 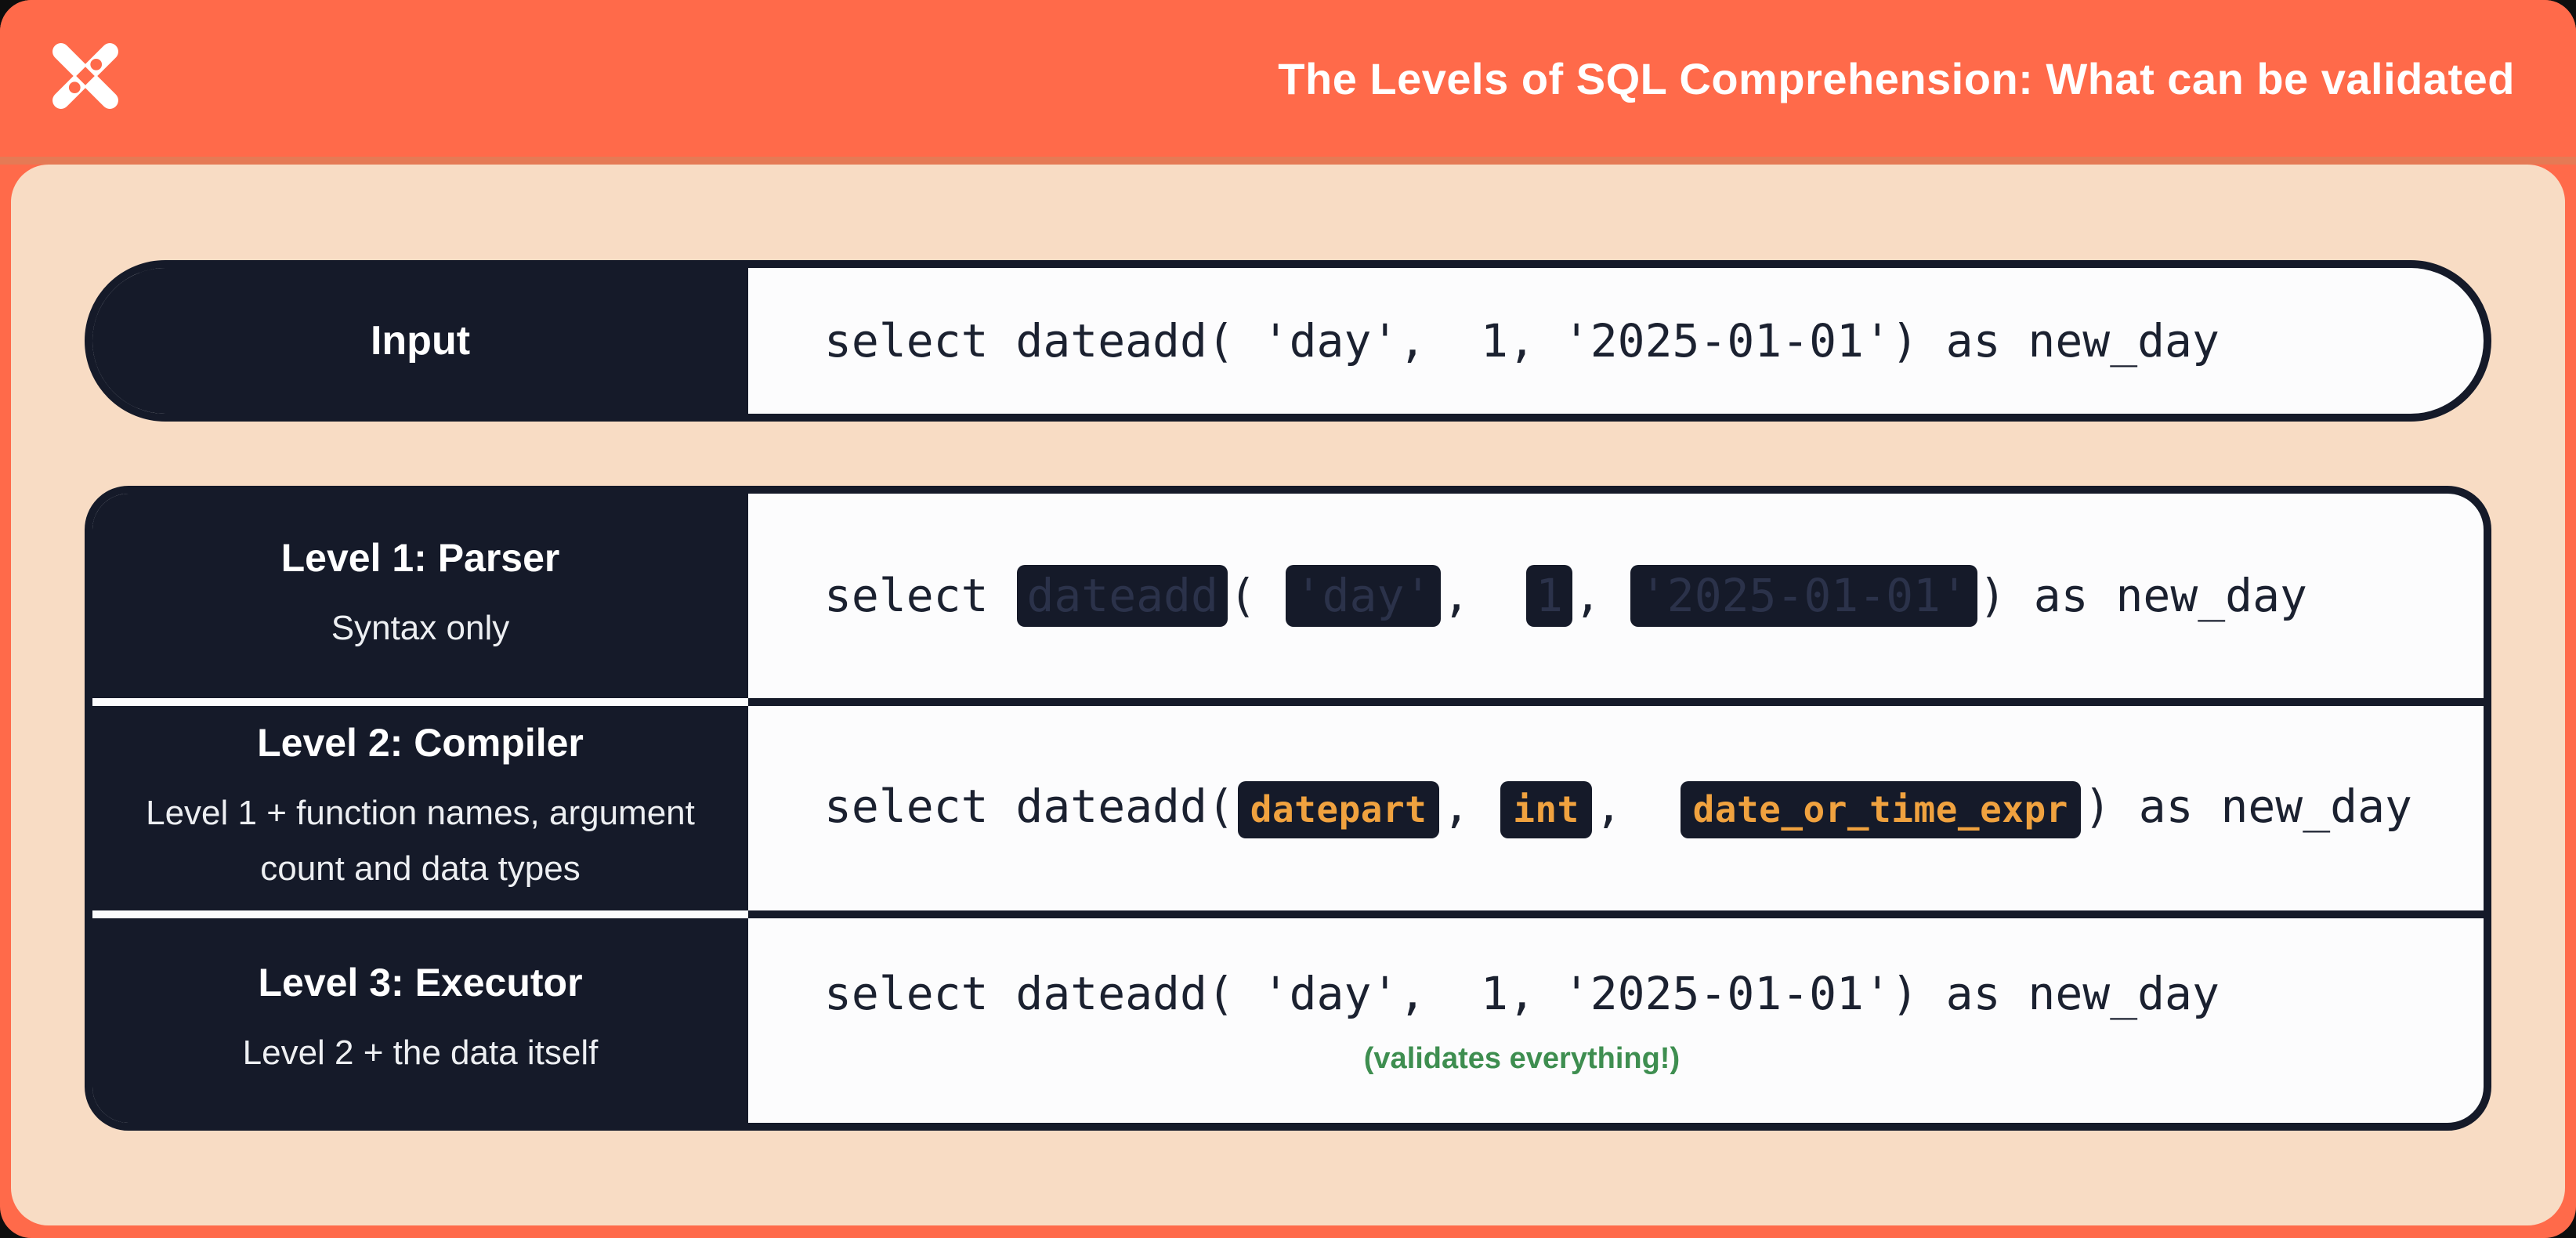 What do you see at coordinates (421, 1053) in the screenshot?
I see `level-subtitle: Level 2 + the data itself` at bounding box center [421, 1053].